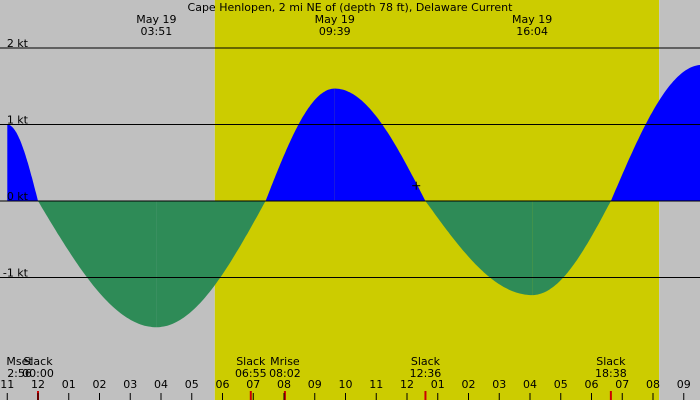 The width and height of the screenshot is (700, 400). I want to click on bottom-event-label: Mset, so click(19, 361).